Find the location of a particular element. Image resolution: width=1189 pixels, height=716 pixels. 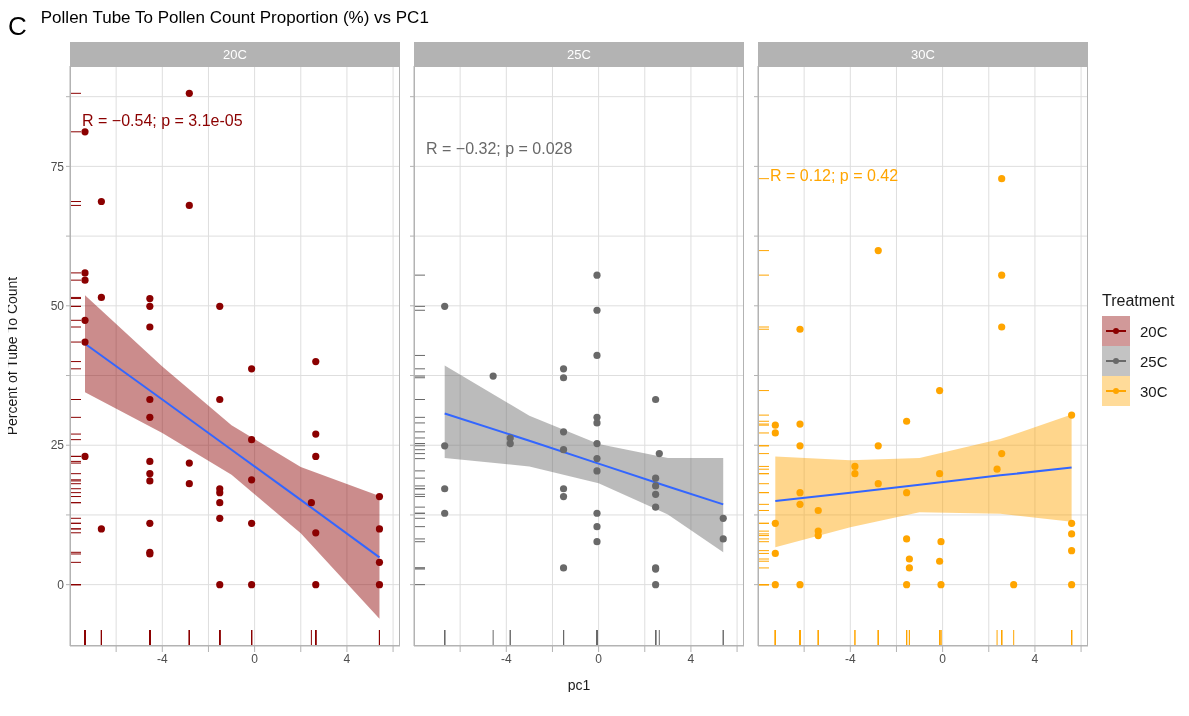

legend-label: 30C is located at coordinates (1154, 391).